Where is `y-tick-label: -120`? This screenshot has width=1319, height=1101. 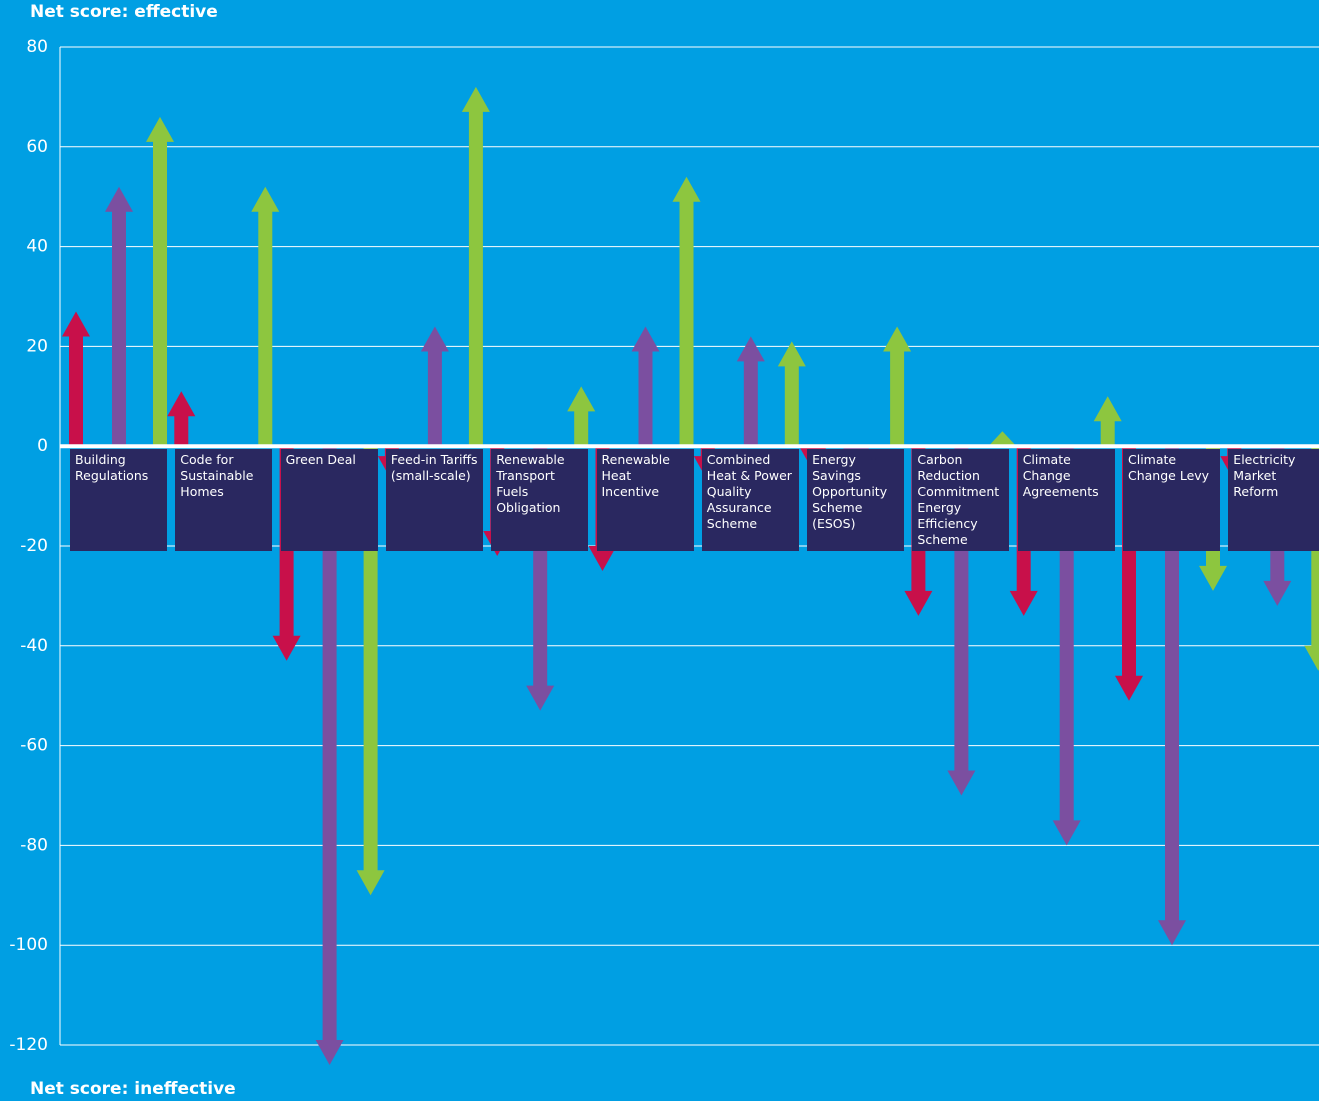
y-tick-label: -120 is located at coordinates (28, 1045).